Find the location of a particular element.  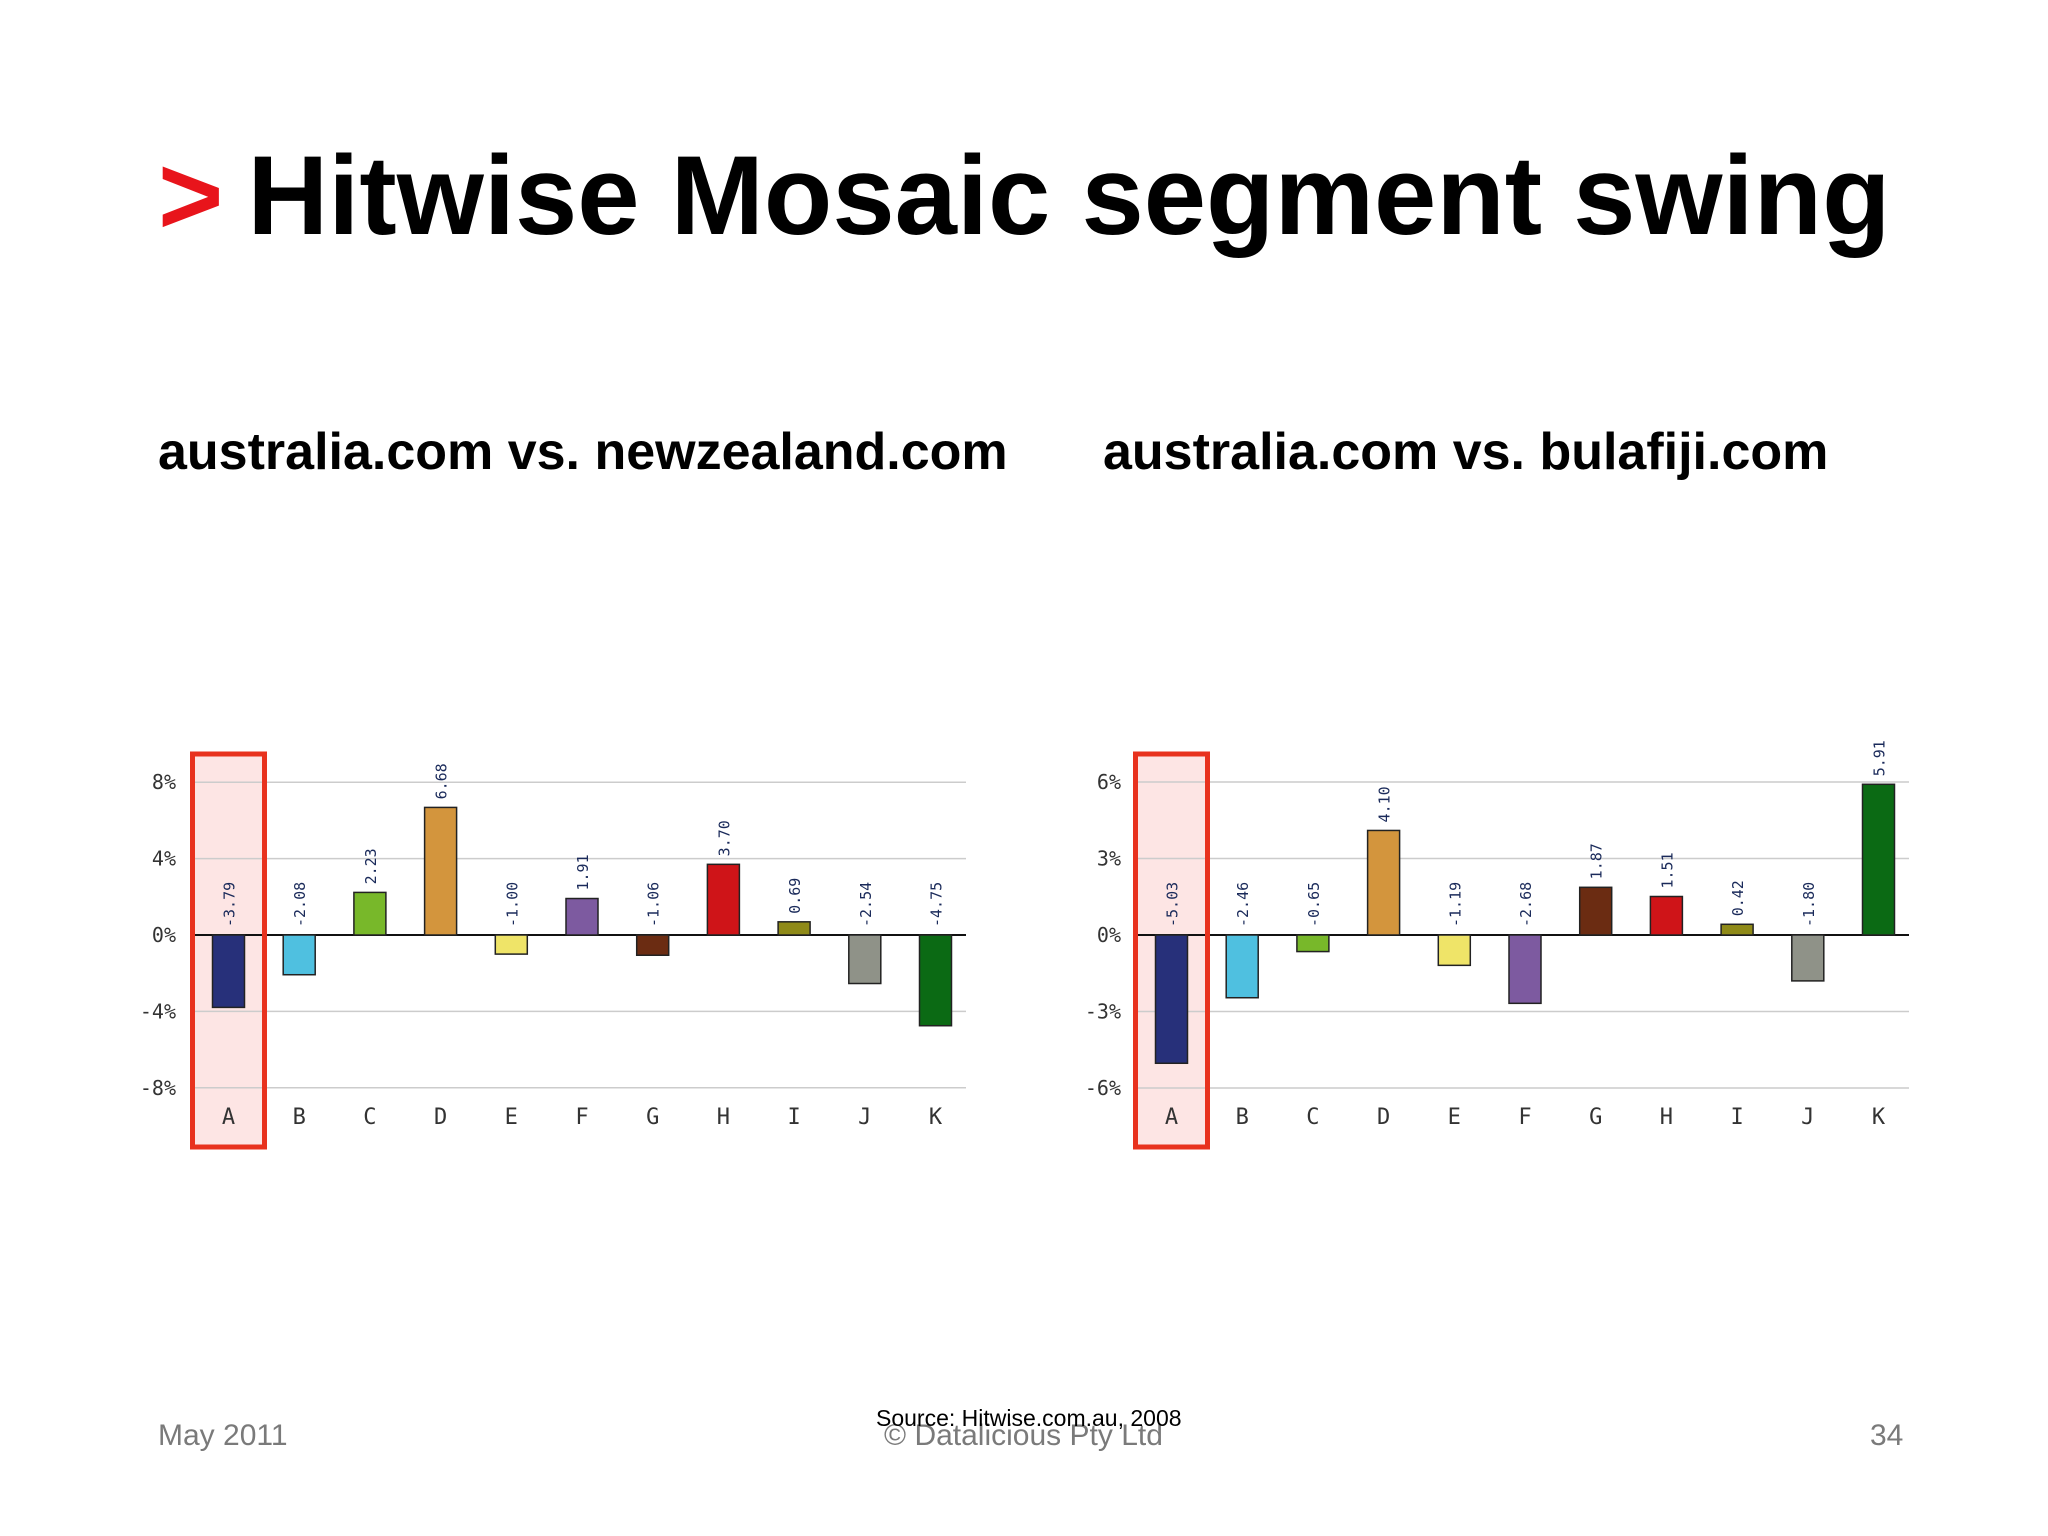

source-note: Source: Hitwise.com.au, 2008 is located at coordinates (1029, 1418).